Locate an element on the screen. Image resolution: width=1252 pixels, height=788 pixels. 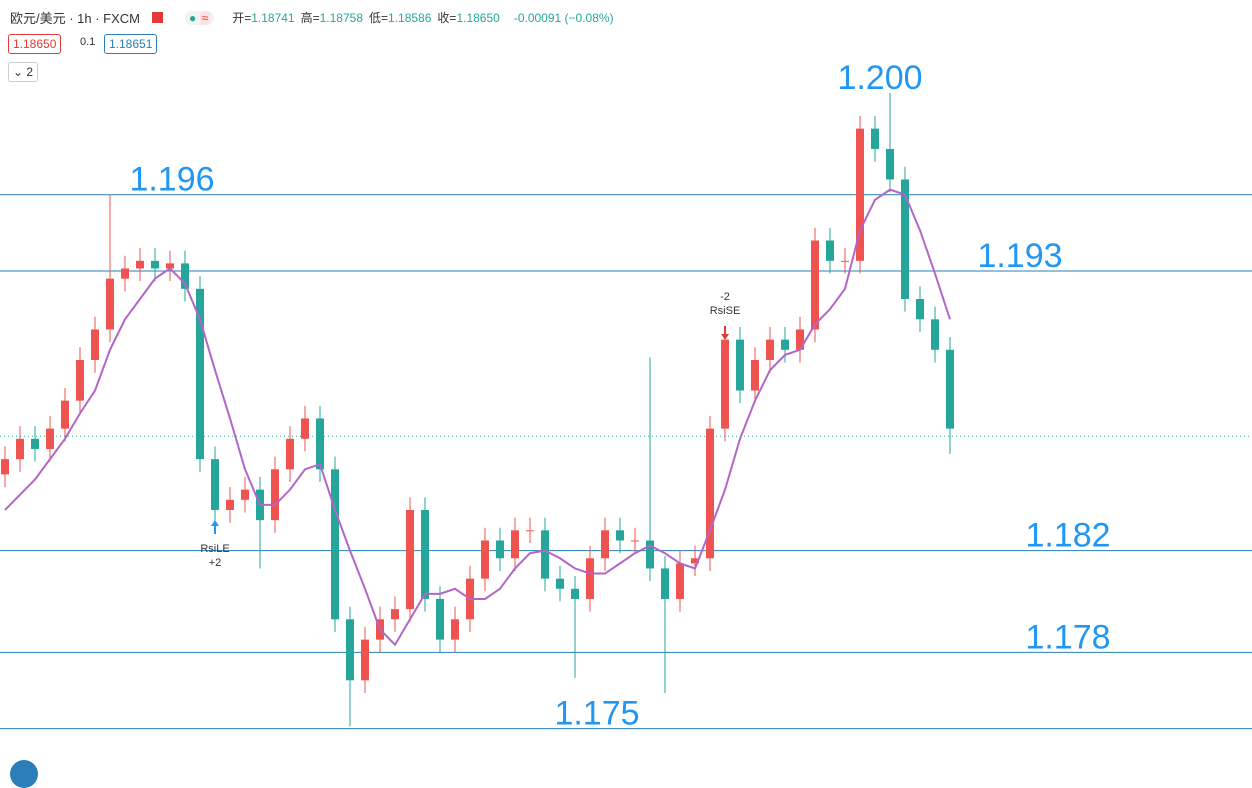
indicator-toggle: ⌄ 2 is located at coordinates (23, 72).